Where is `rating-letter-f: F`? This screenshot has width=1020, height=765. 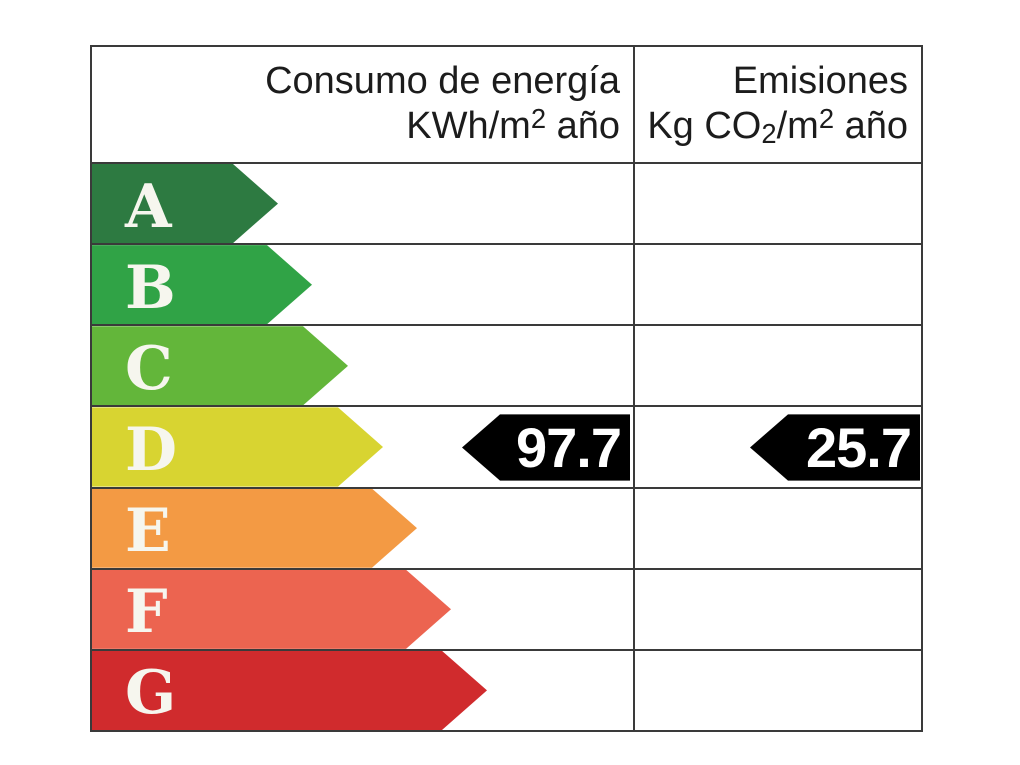
rating-letter-f: F is located at coordinates (146, 612).